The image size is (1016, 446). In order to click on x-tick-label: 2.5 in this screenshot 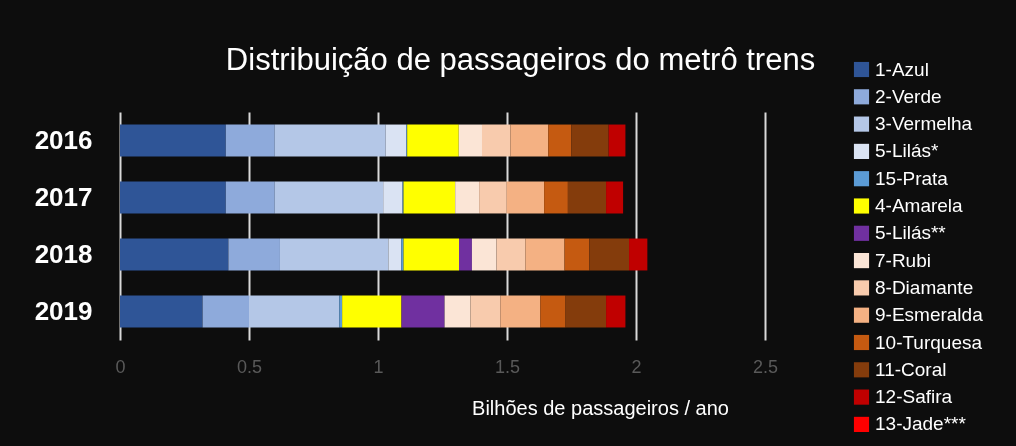, I will do `click(765, 366)`.